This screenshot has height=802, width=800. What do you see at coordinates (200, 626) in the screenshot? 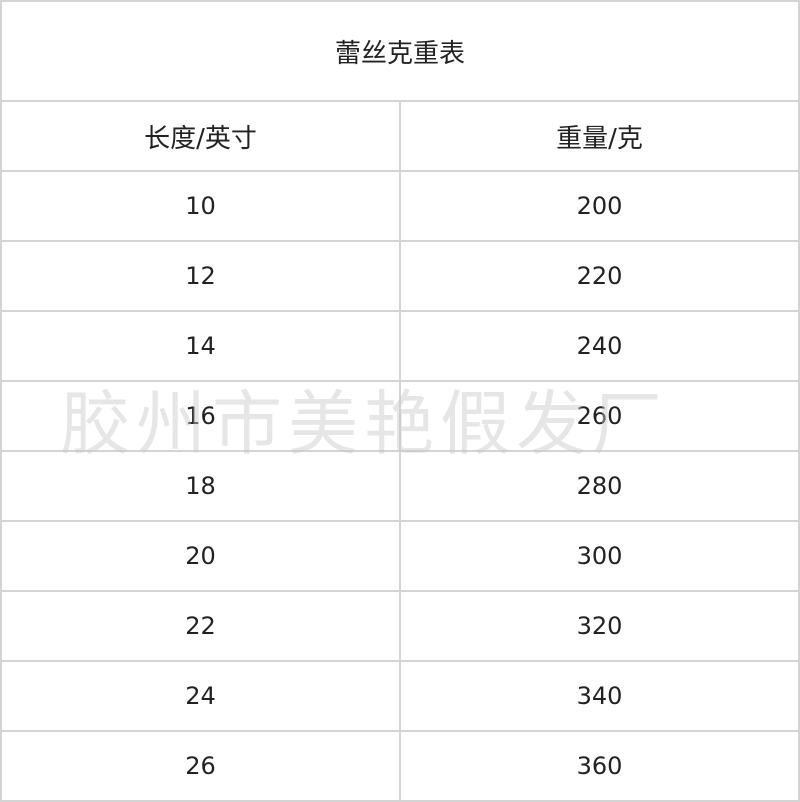
I see `length-cell: 22` at bounding box center [200, 626].